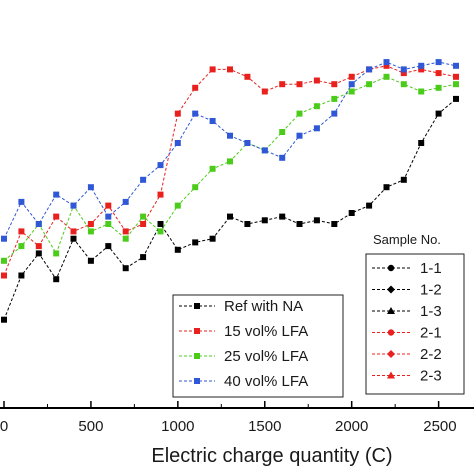  Describe the element at coordinates (228, 418) in the screenshot. I see `x-ticks: 0 500 1000 1500 2000 2500` at that location.